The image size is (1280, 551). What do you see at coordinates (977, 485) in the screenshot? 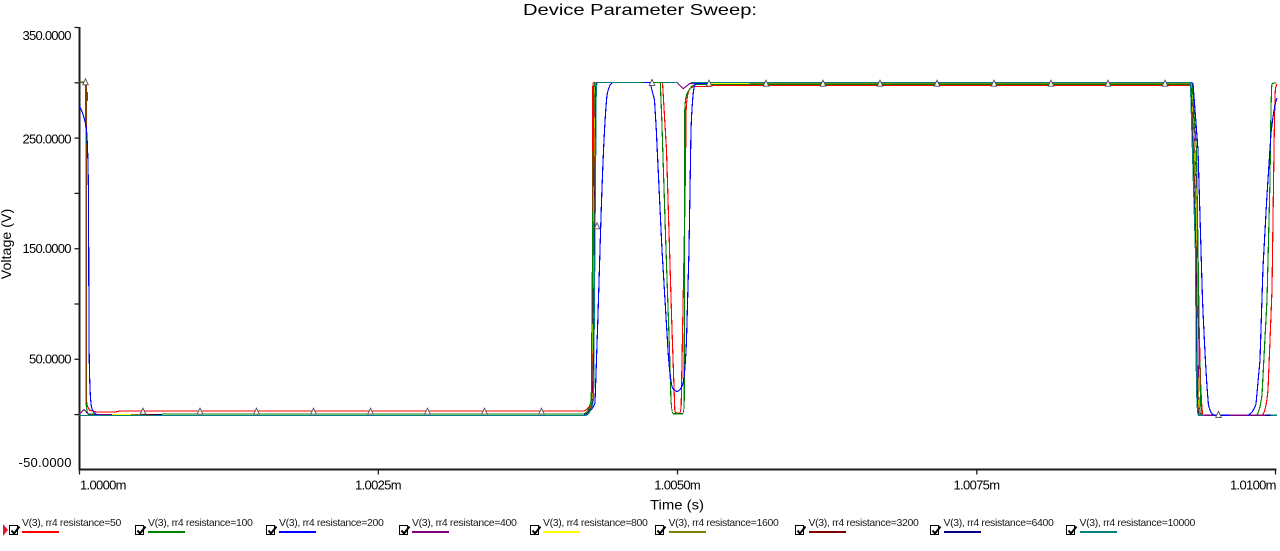
I see `svg-text: 1.0075m` at bounding box center [977, 485].